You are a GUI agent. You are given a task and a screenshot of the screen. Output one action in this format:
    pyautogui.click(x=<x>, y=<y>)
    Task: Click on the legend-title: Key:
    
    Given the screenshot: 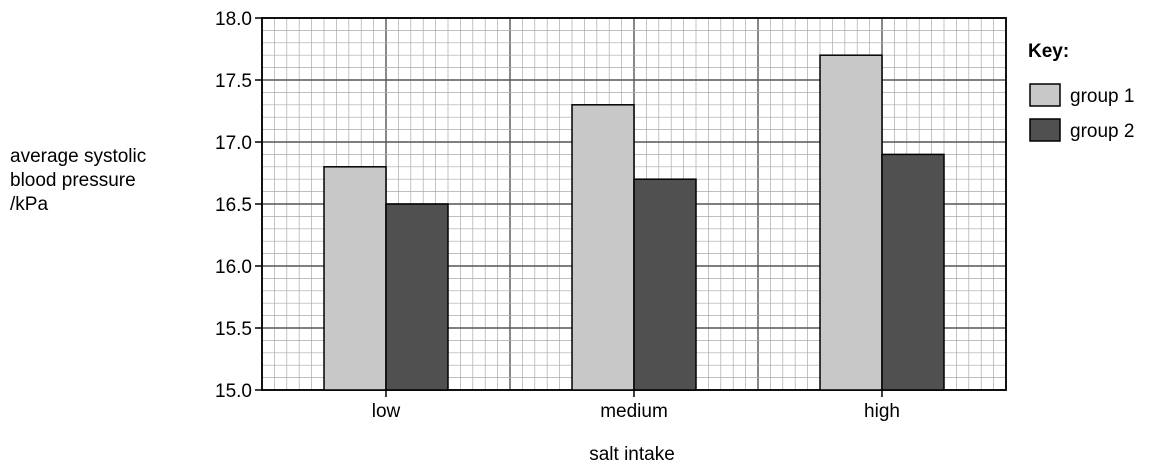 What is the action you would take?
    pyautogui.click(x=1048, y=51)
    